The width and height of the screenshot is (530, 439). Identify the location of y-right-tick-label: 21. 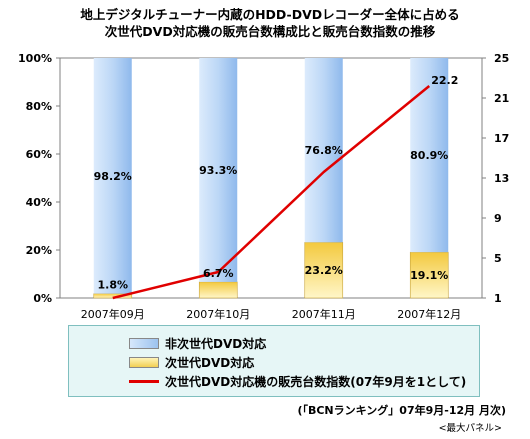
(501, 98).